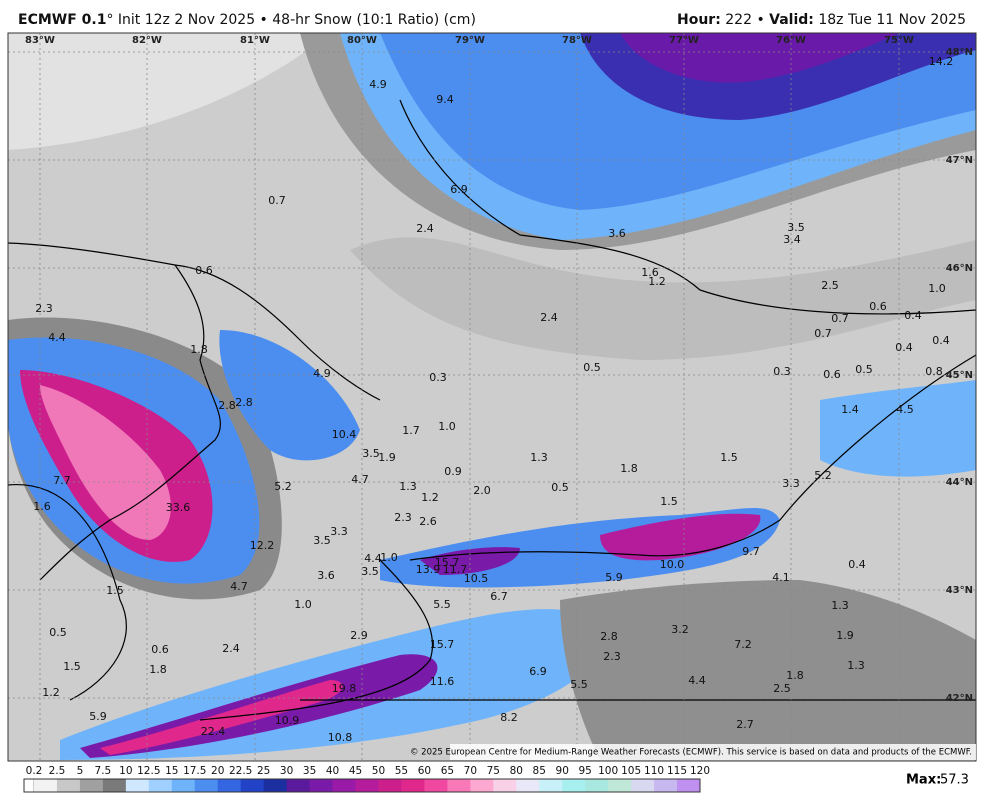 Image resolution: width=984 pixels, height=808 pixels. What do you see at coordinates (470, 771) in the screenshot?
I see `colorbar-tick-label: 70` at bounding box center [470, 771].